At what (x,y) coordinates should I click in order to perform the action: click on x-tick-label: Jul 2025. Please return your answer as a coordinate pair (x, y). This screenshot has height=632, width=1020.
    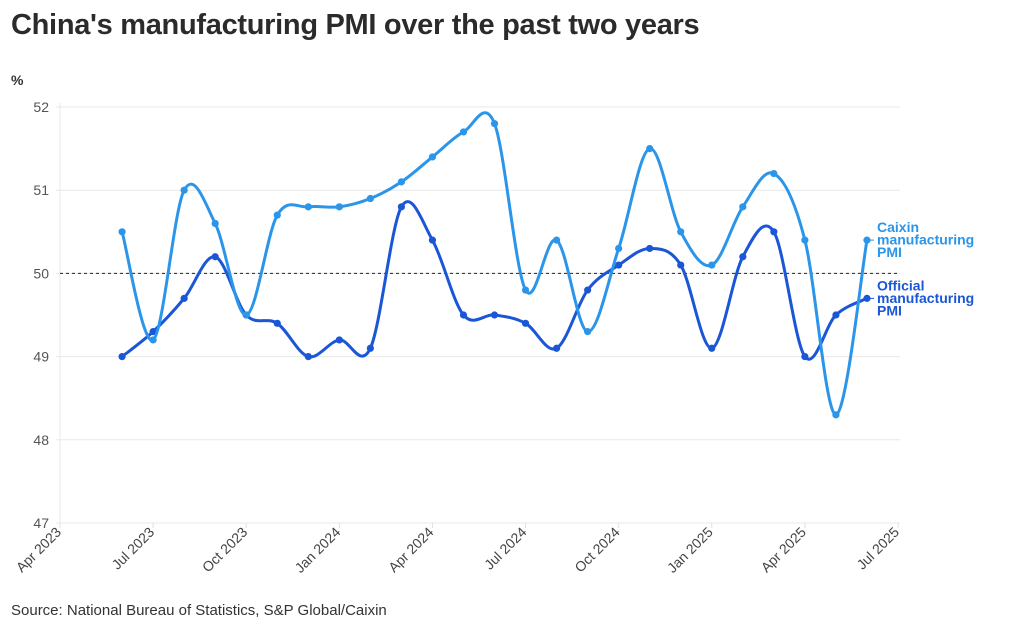
    Looking at the image, I should click on (877, 548).